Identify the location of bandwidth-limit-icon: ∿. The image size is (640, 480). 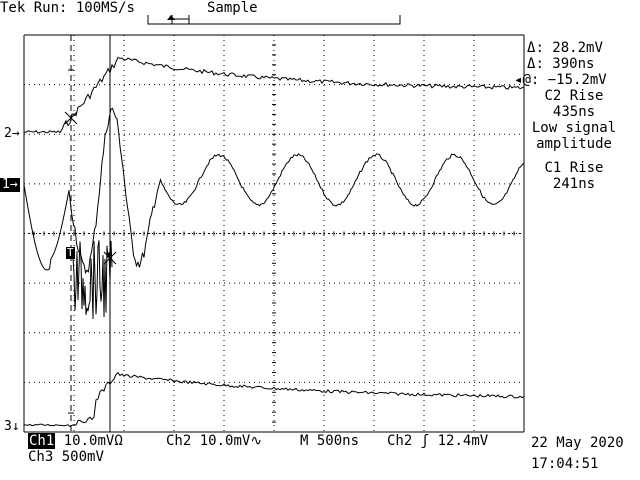
(256, 441).